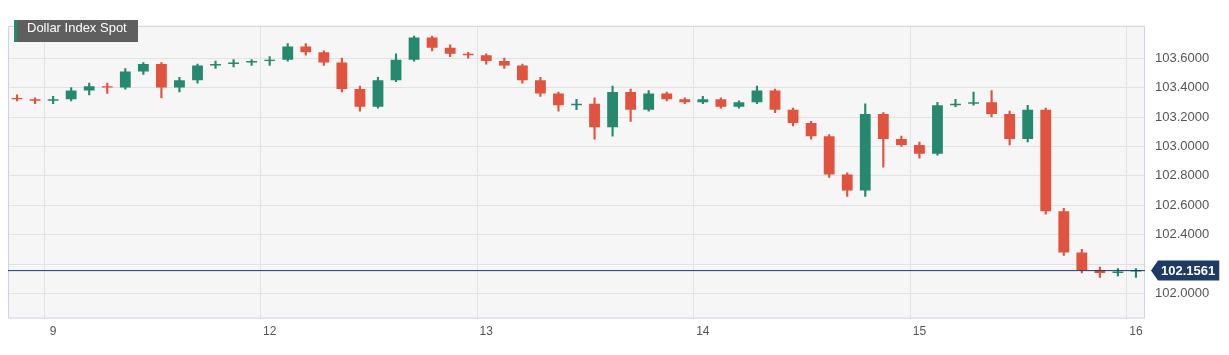 This screenshot has width=1229, height=355. Describe the element at coordinates (1182, 175) in the screenshot. I see `y-tick-label: 102.8000` at that location.